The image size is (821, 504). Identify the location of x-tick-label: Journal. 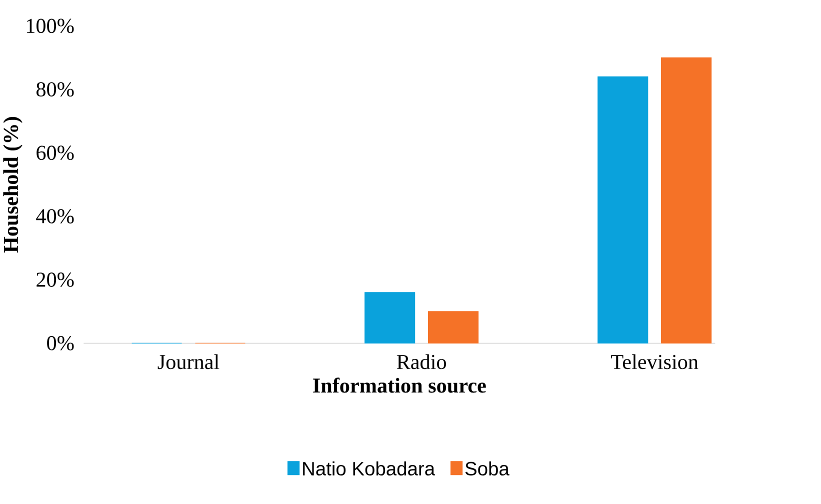
(189, 362).